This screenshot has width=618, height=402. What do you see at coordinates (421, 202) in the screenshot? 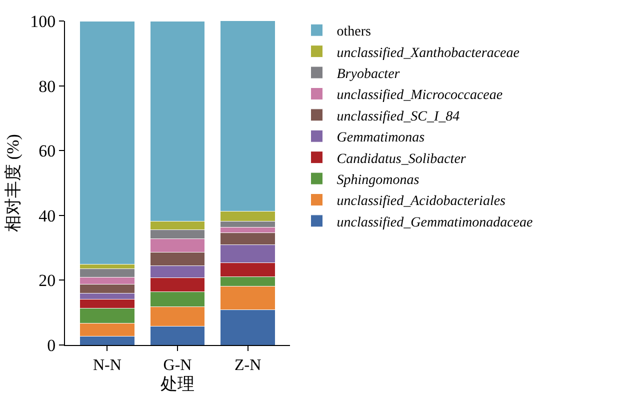
I see `legend-label: unclassified_Acidobacteriales` at bounding box center [421, 202].